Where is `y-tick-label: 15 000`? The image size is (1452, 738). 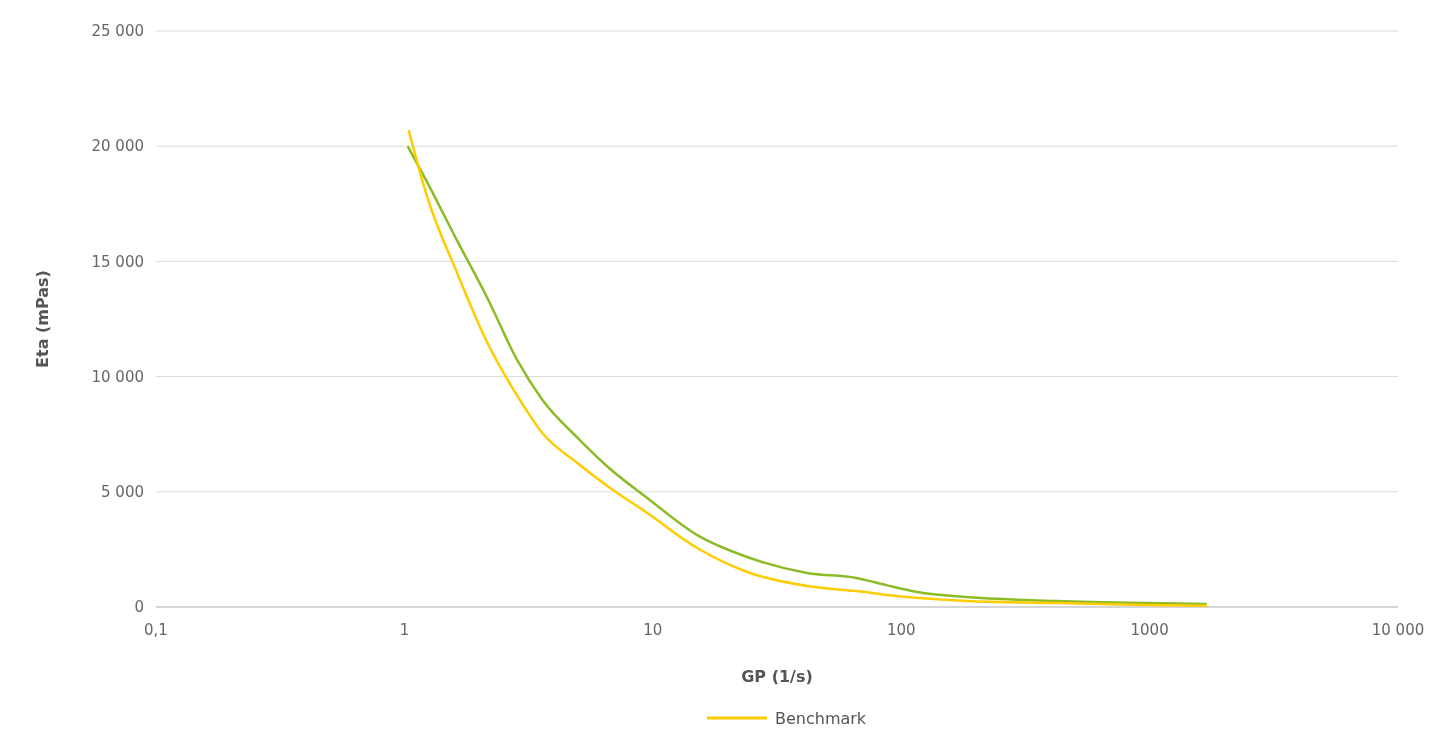
y-tick-label: 15 000 is located at coordinates (117, 261).